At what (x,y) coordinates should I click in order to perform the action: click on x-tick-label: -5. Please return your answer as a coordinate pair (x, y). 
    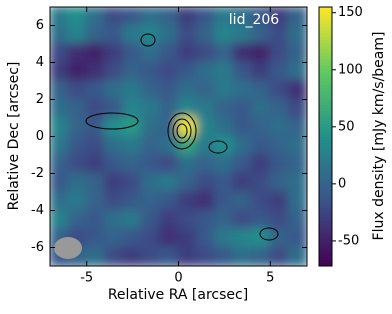
    Looking at the image, I should click on (86, 278).